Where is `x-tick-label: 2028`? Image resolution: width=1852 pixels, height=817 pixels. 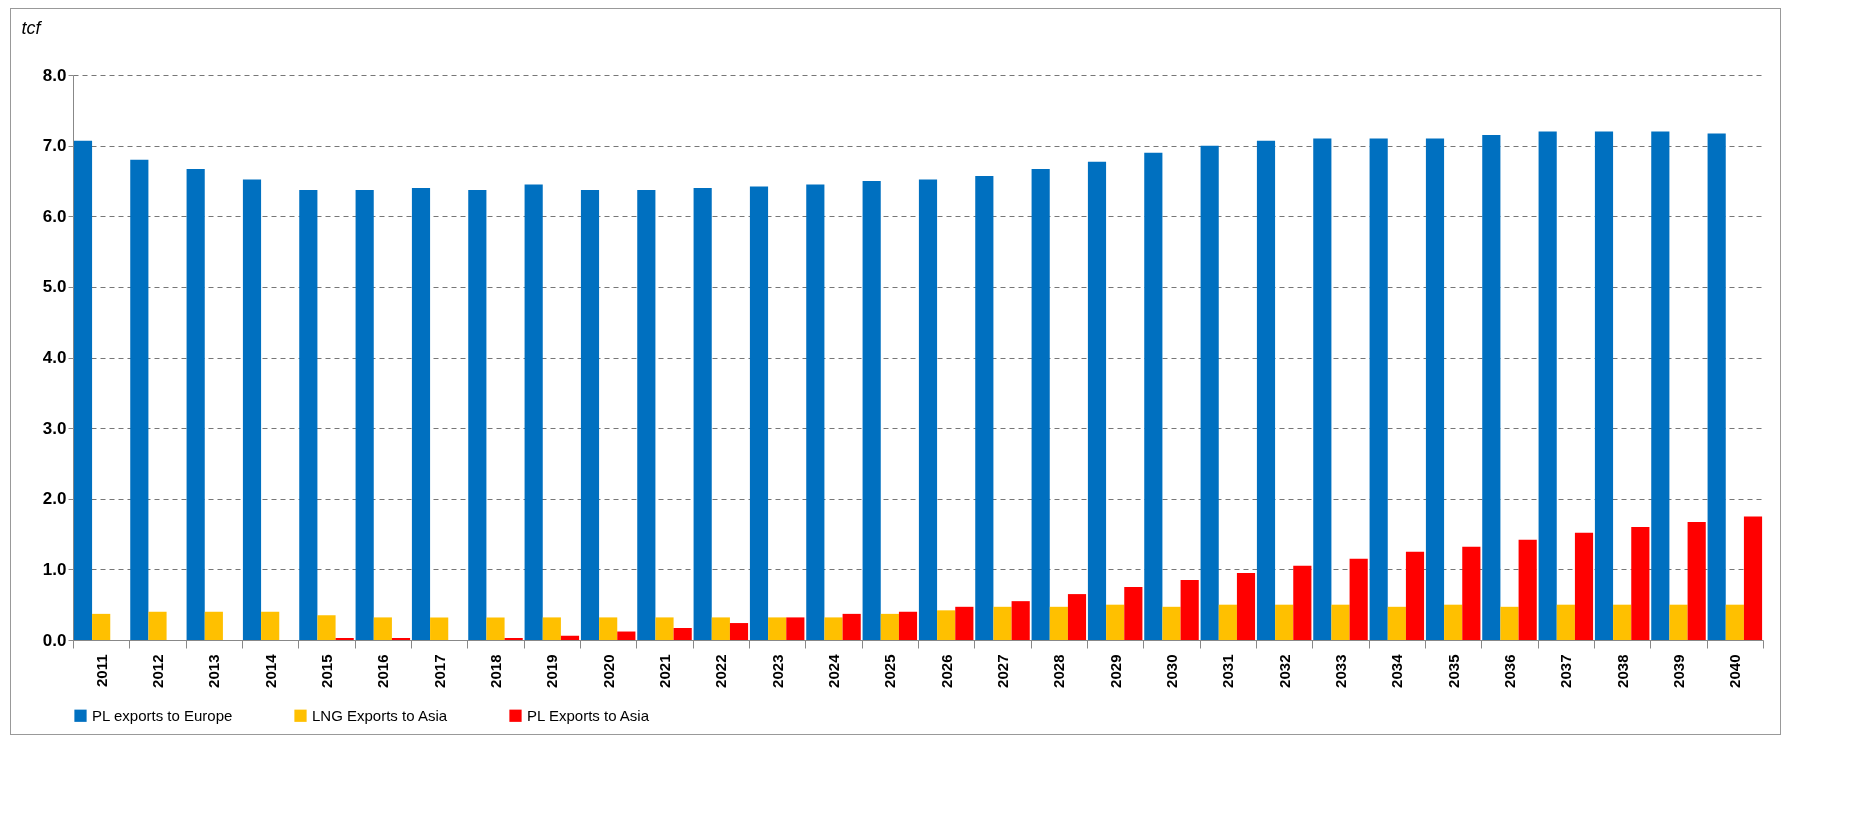 x-tick-label: 2028 is located at coordinates (1059, 671).